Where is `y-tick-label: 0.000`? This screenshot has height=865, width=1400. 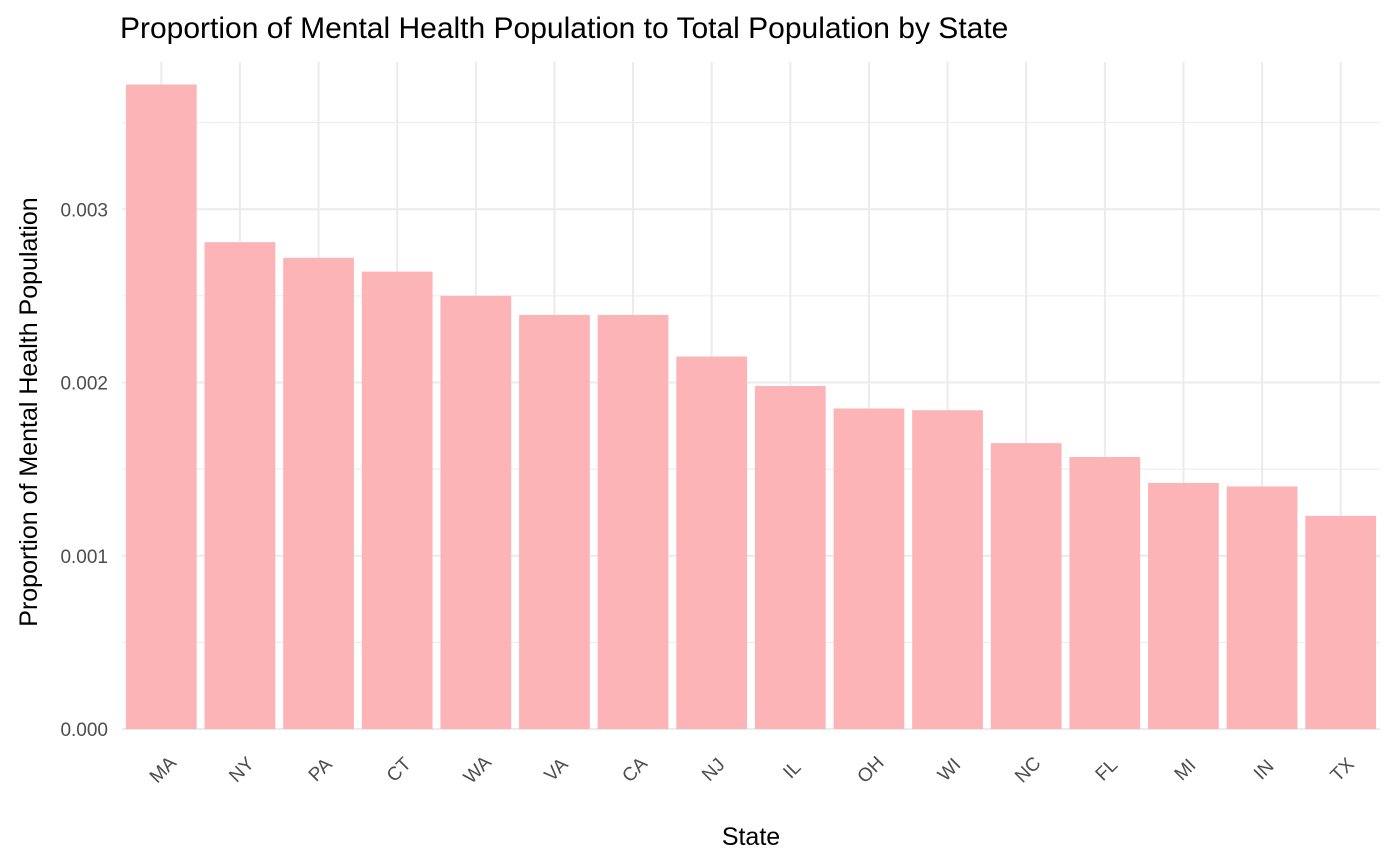 y-tick-label: 0.000 is located at coordinates (84, 730).